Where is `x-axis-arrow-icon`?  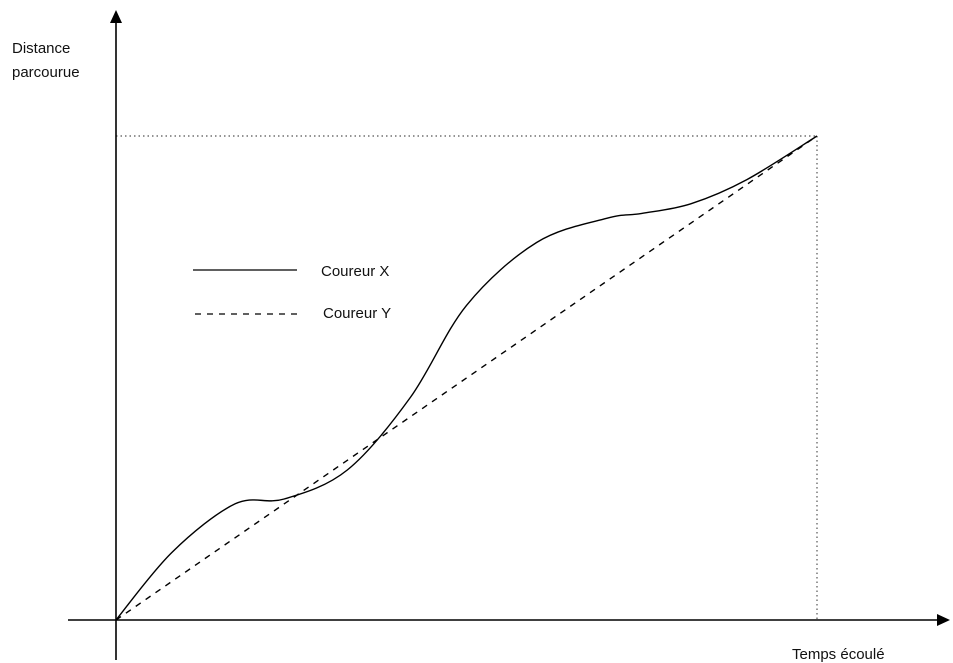 x-axis-arrow-icon is located at coordinates (943, 620).